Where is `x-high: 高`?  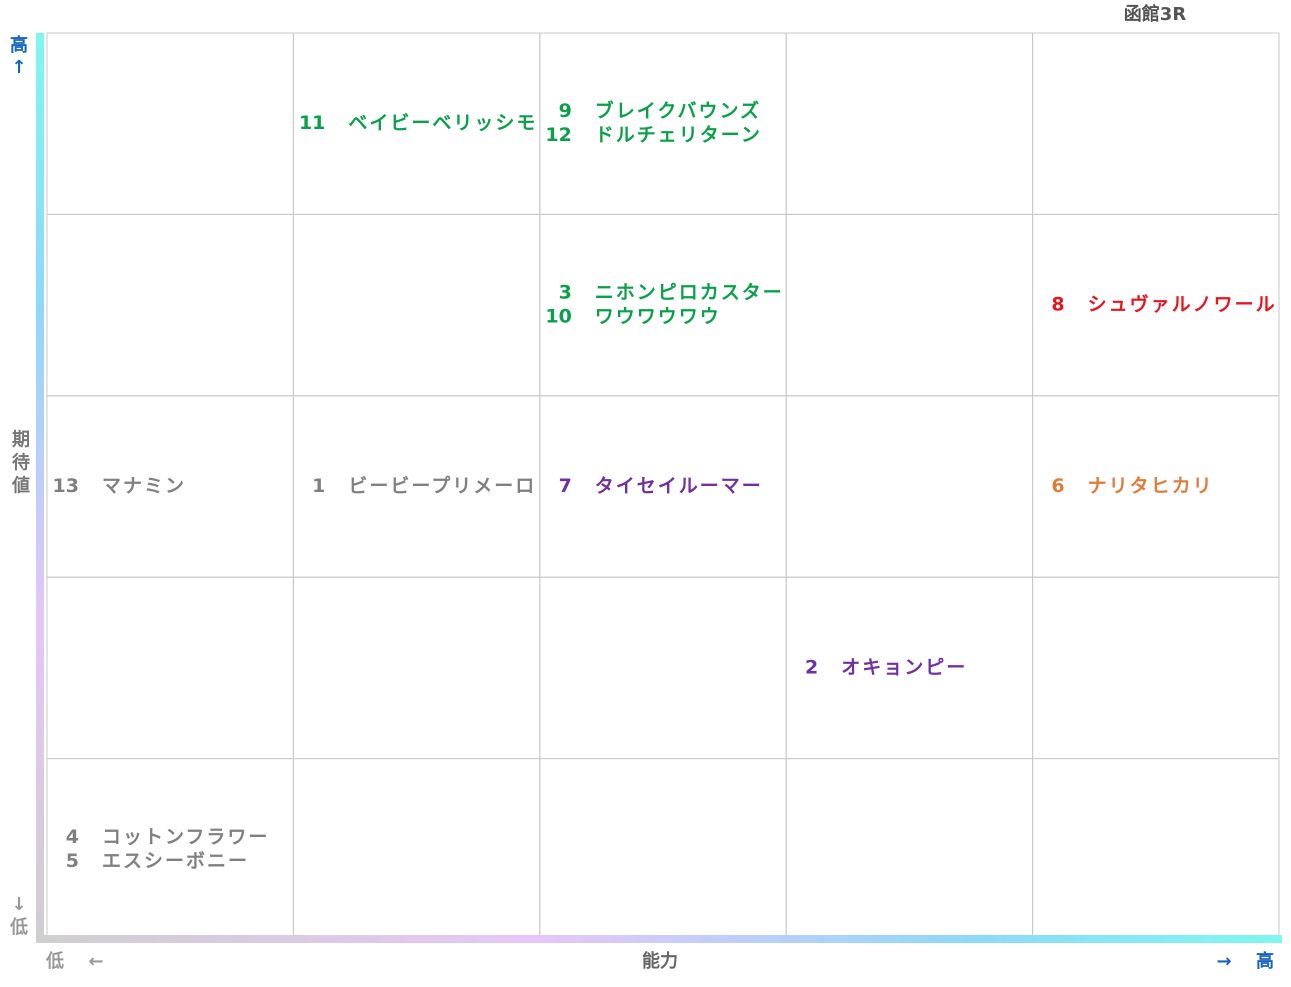
x-high: 高 is located at coordinates (1265, 961).